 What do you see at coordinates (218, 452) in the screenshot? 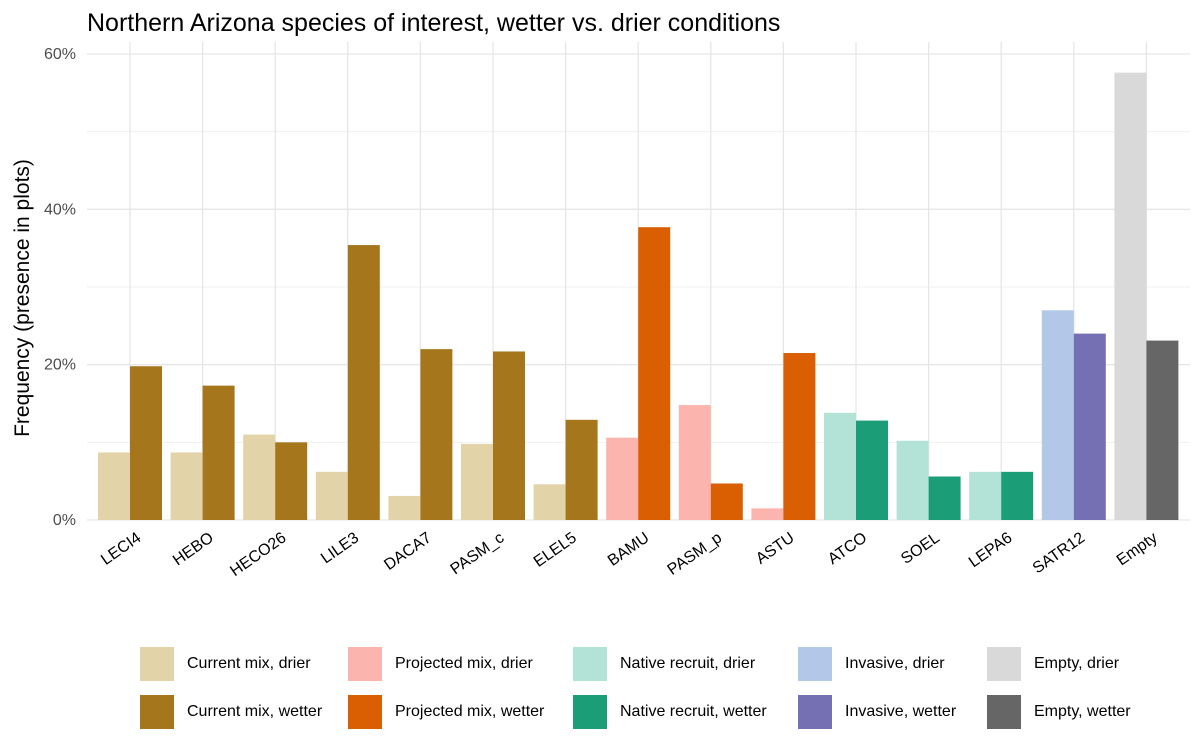
I see `bar-hebo-wetter` at bounding box center [218, 452].